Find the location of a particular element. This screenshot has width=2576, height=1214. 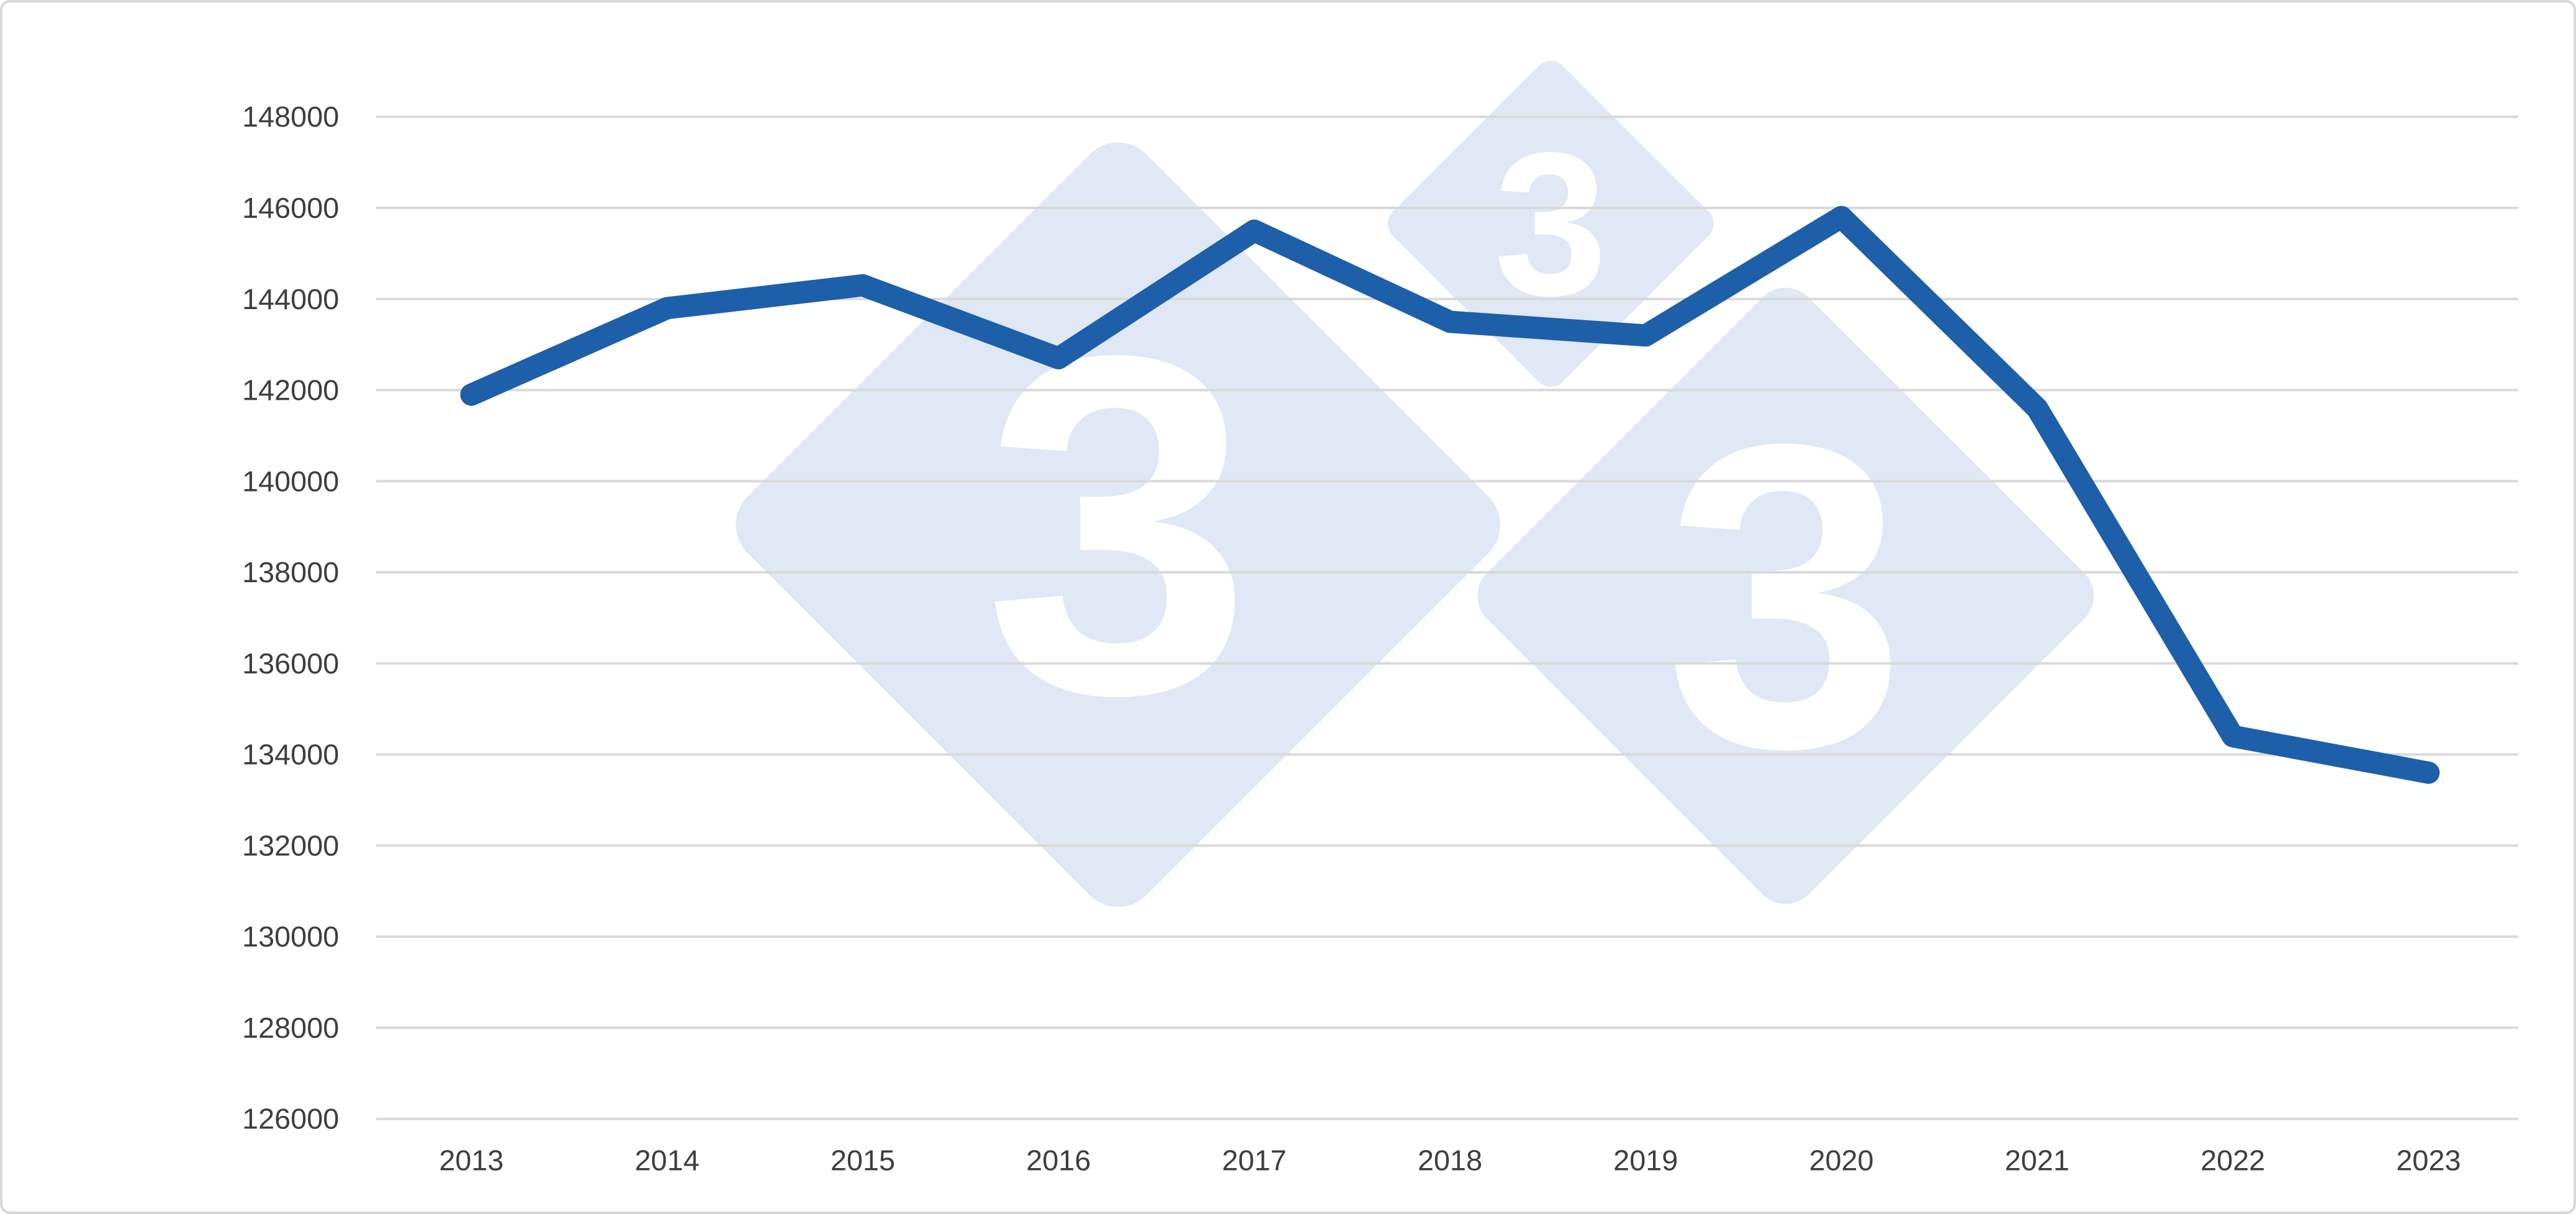

x-tick-label-2020: 2020 is located at coordinates (1841, 1160).